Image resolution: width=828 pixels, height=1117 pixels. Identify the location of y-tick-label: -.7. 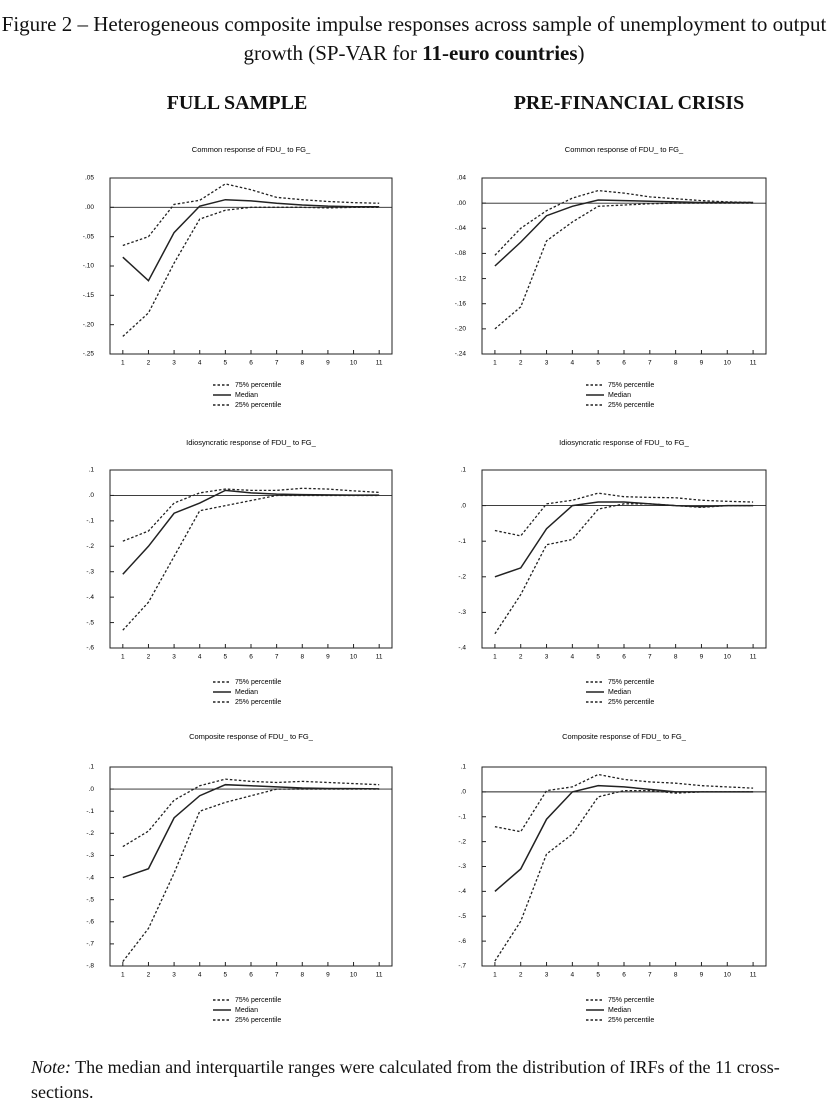
(462, 966).